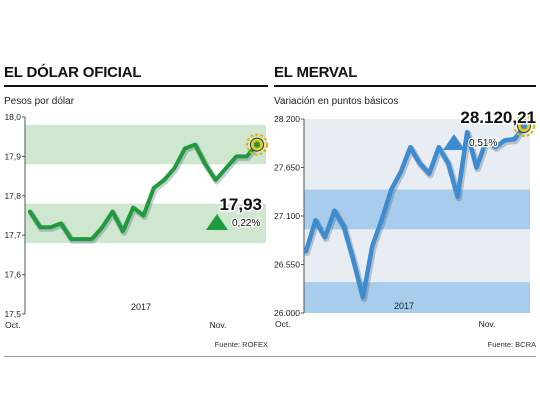  I want to click on dolar-xtick-year: 2017, so click(141, 307).